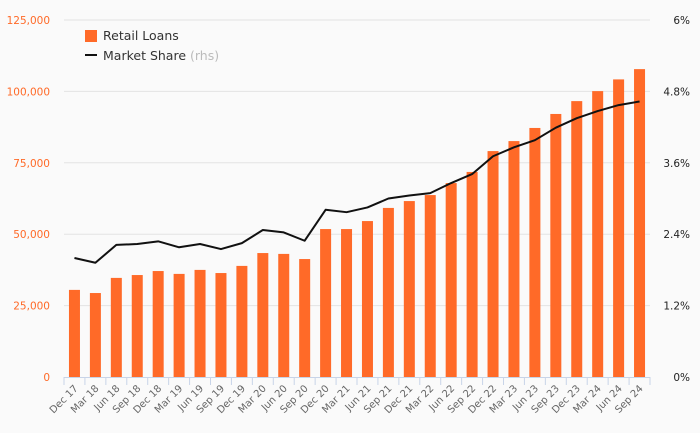  Describe the element at coordinates (676, 164) in the screenshot. I see `y-right-tick-label: 3.6%` at that location.